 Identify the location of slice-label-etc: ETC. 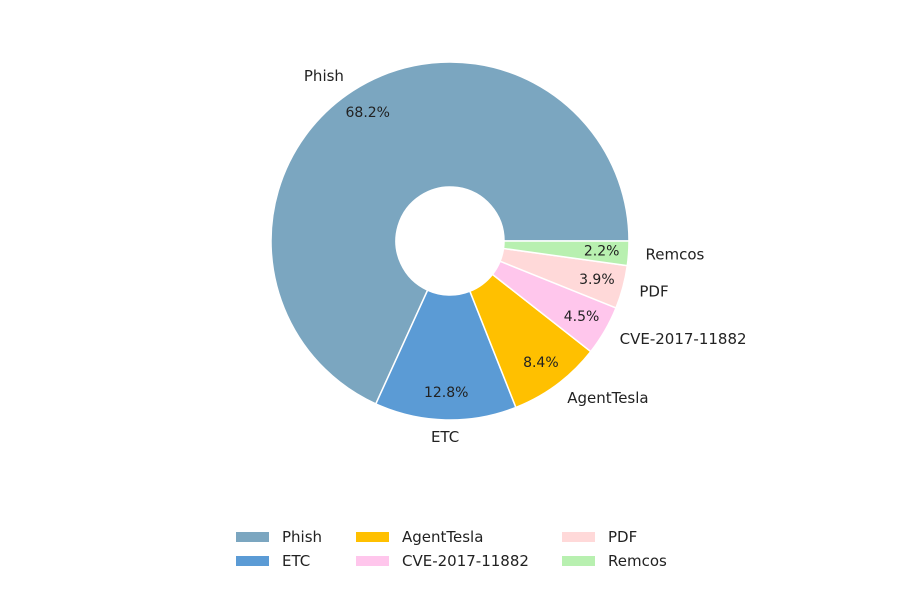
(445, 437).